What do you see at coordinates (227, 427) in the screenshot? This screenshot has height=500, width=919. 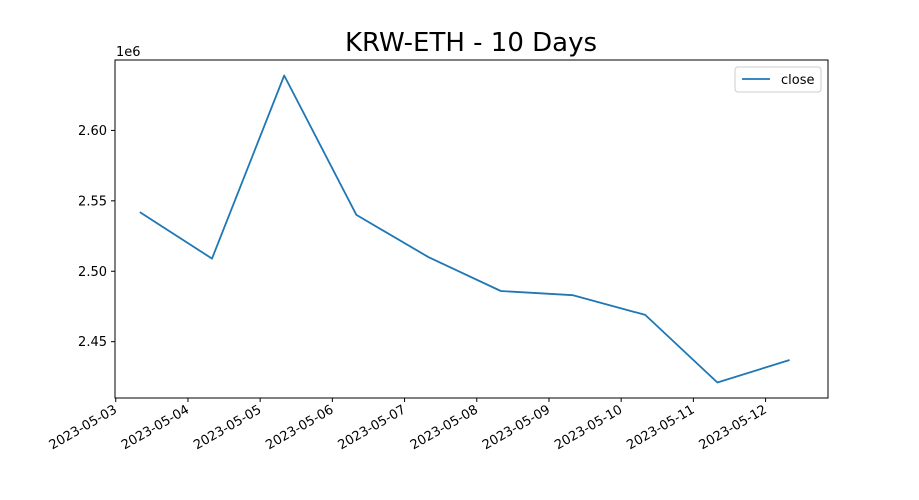 I see `x-tick-label: 2023-05-05` at bounding box center [227, 427].